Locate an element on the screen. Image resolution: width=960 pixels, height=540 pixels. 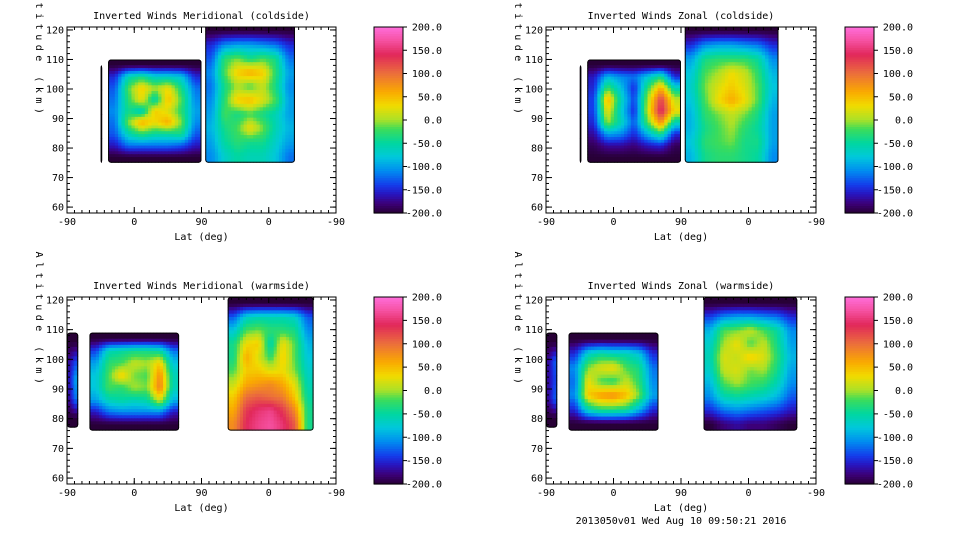
chart-title: Inverted Winds Meridional (coldside) is located at coordinates (201, 16).